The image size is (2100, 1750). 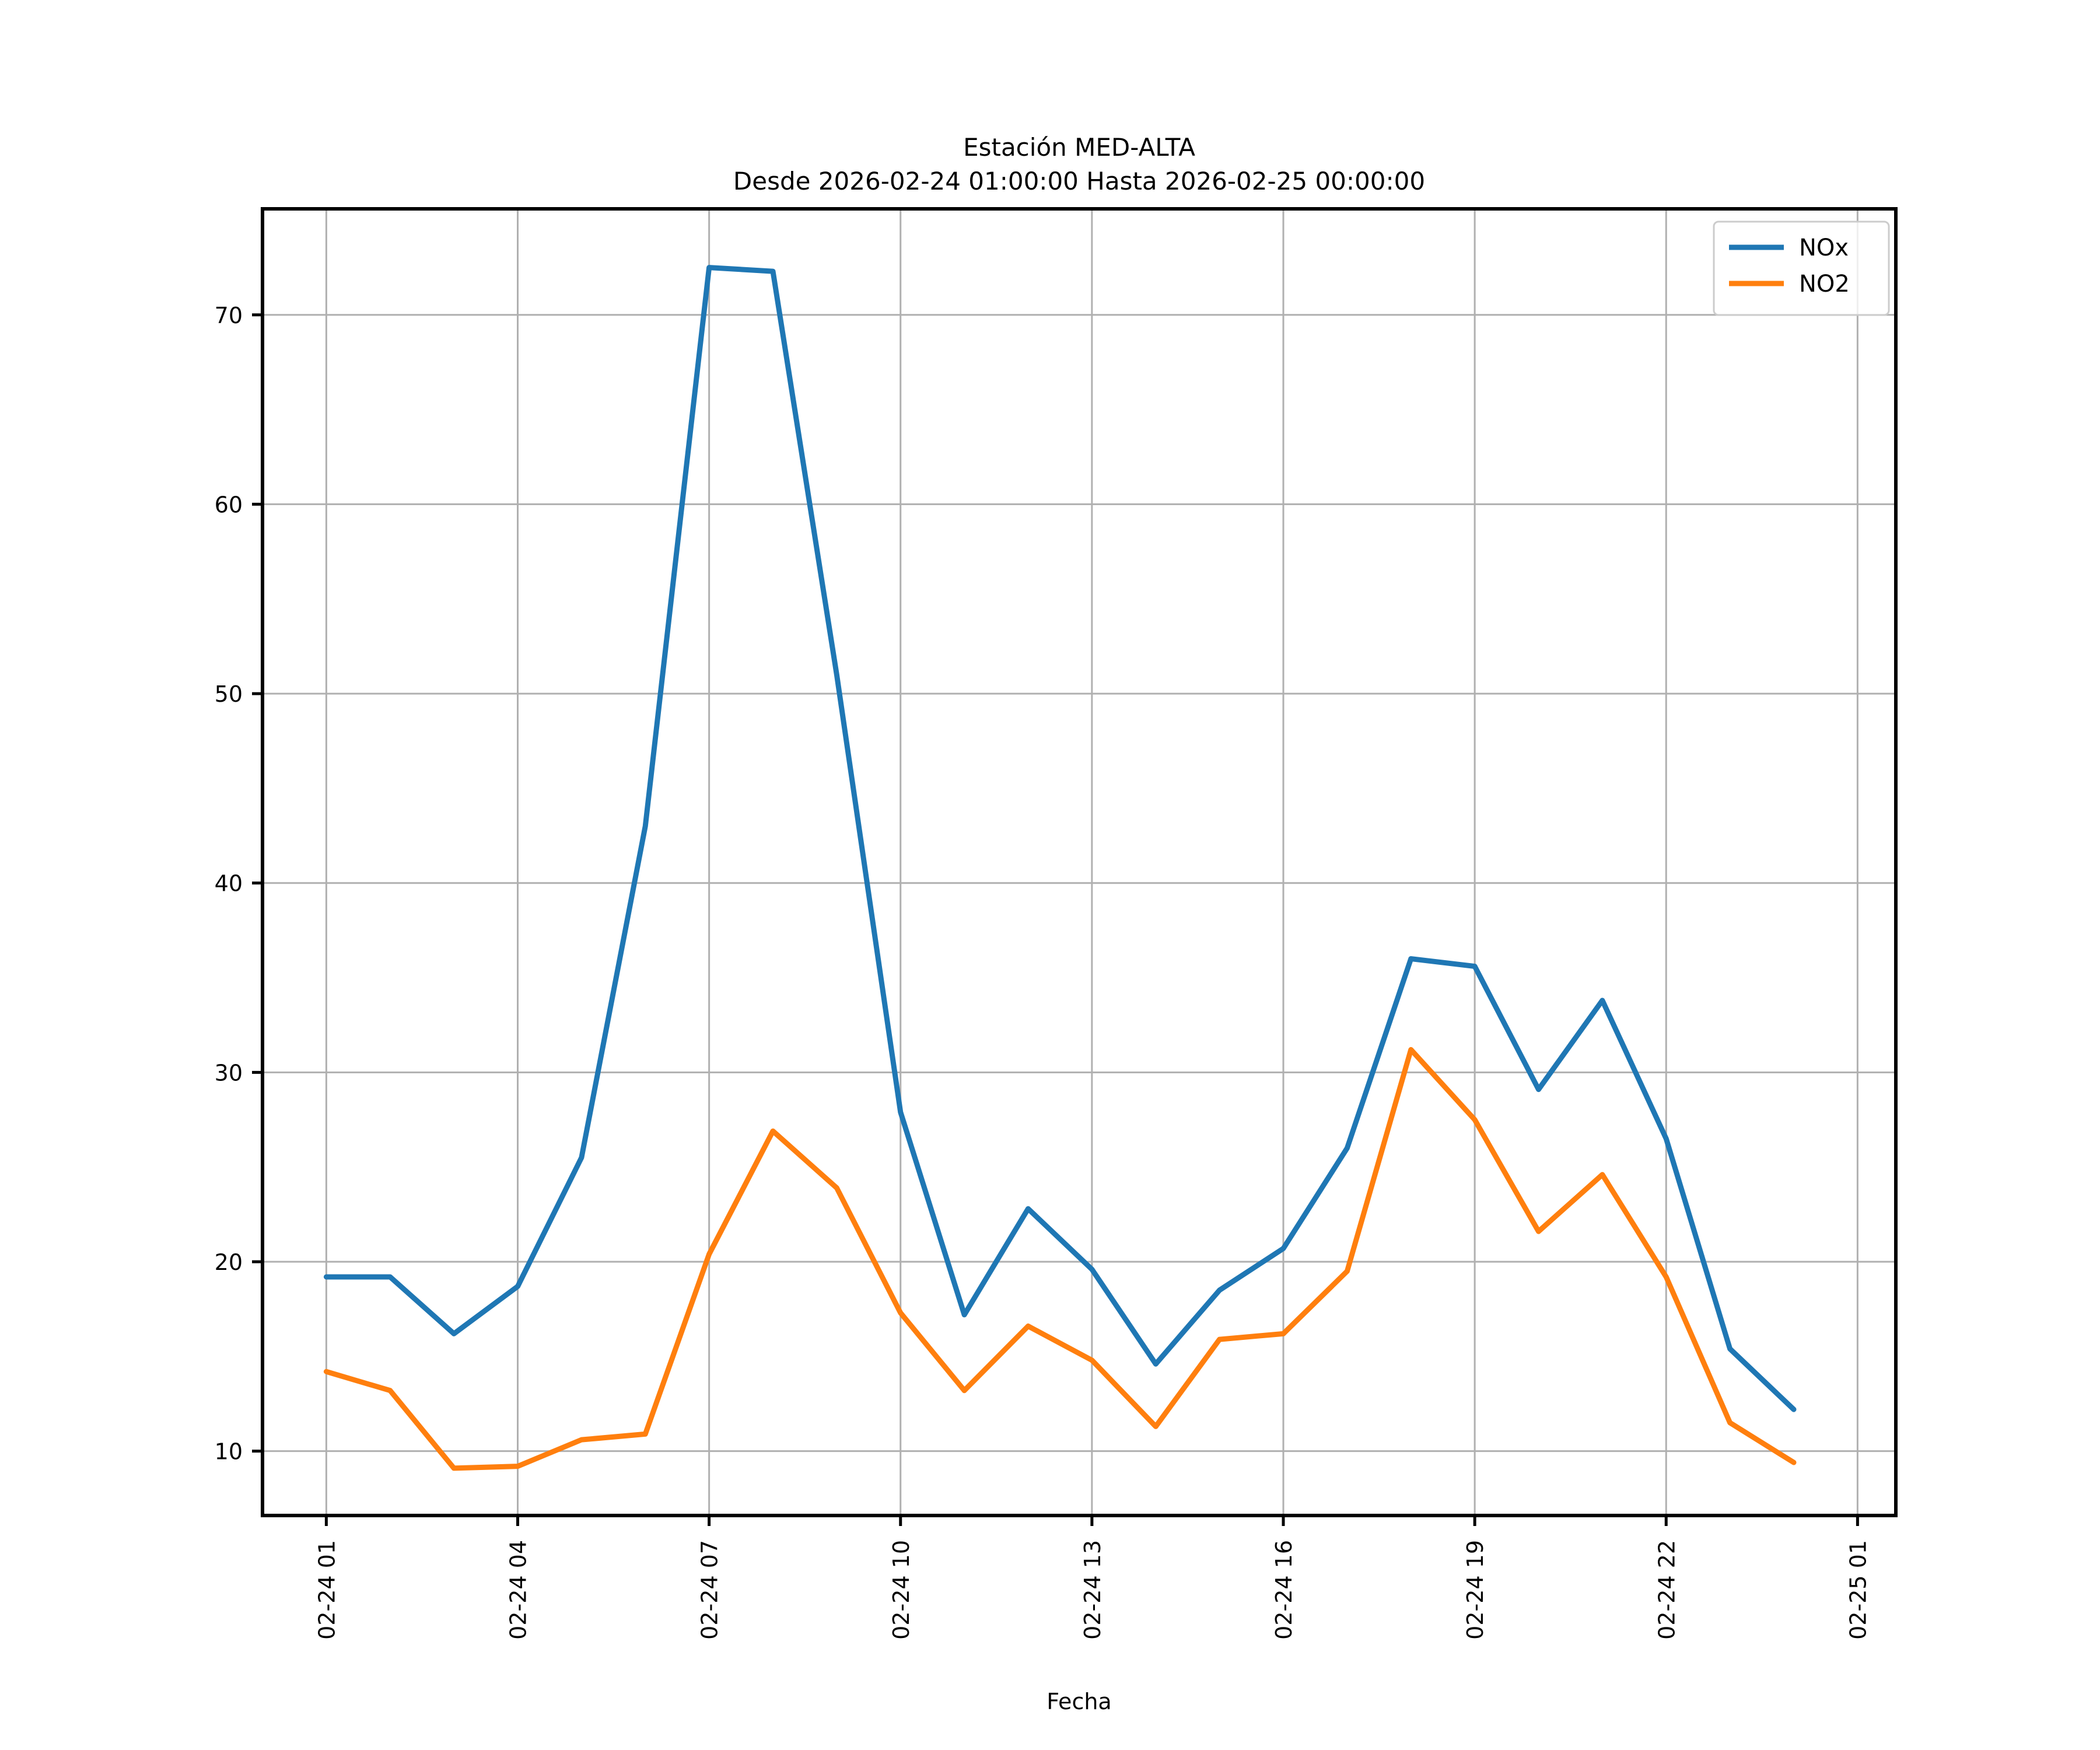 I want to click on x-axis-label: Fecha, so click(x=1078, y=1701).